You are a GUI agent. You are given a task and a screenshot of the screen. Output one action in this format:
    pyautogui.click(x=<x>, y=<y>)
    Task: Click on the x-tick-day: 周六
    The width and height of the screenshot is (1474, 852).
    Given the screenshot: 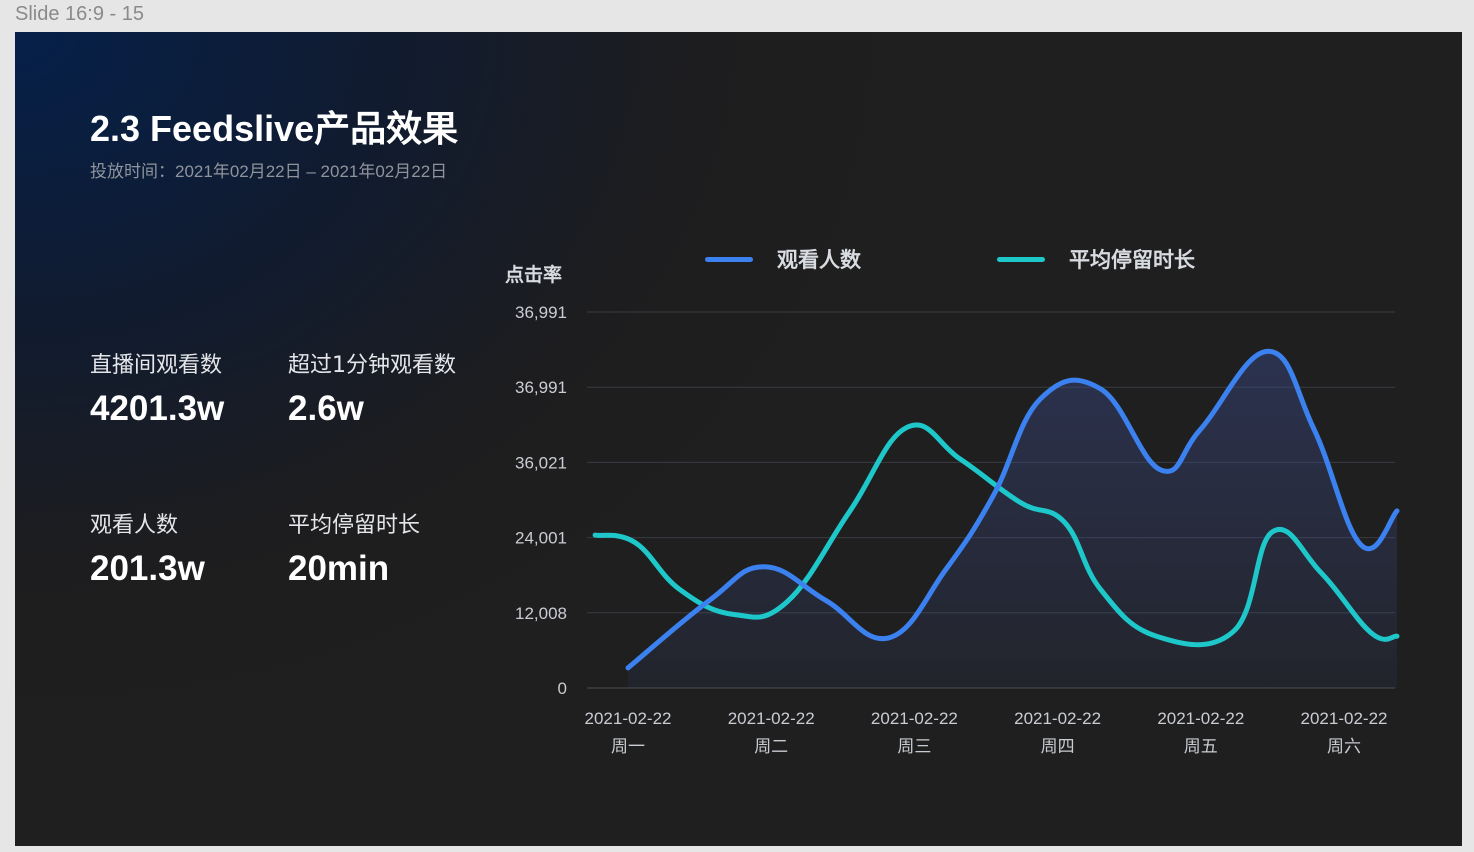 What is the action you would take?
    pyautogui.click(x=1344, y=747)
    